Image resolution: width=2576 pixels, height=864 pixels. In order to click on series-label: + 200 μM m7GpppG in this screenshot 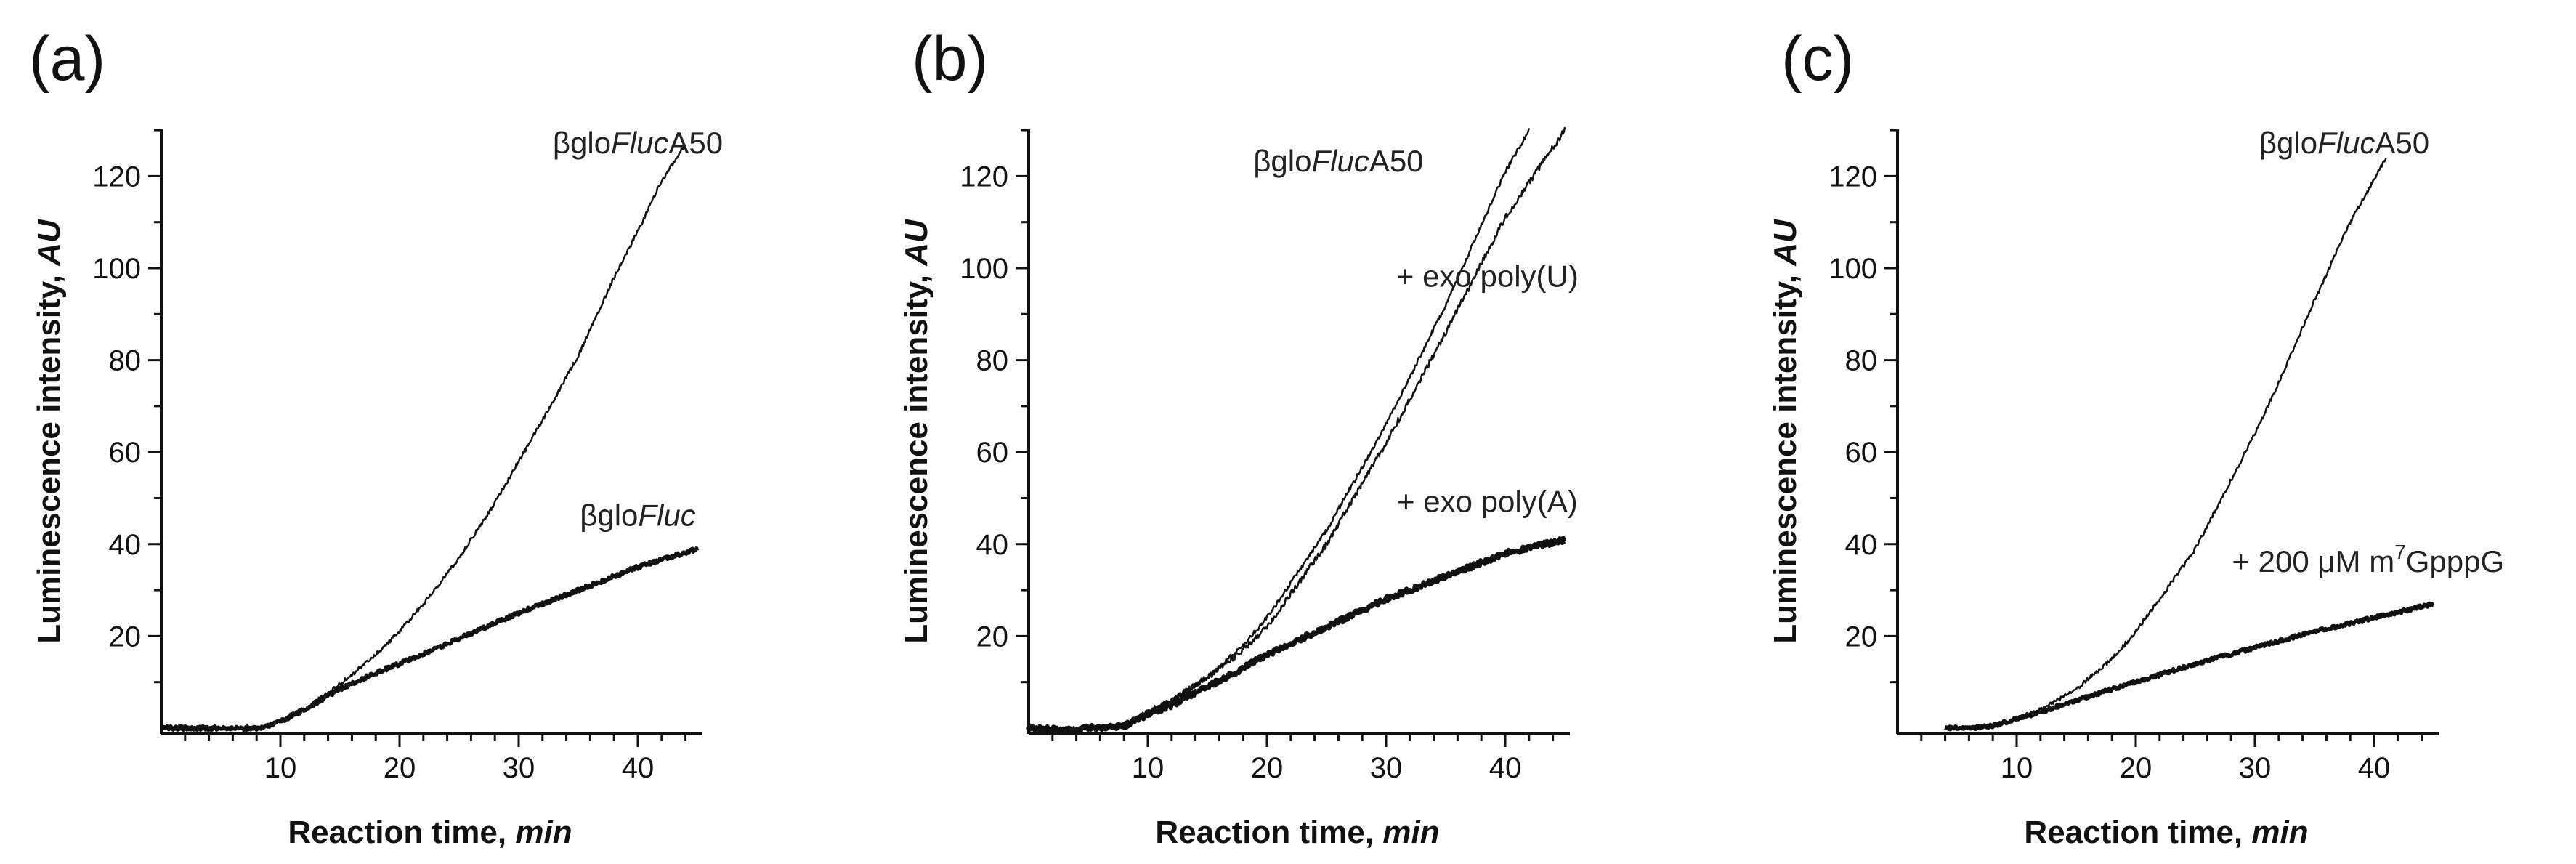, I will do `click(2368, 559)`.